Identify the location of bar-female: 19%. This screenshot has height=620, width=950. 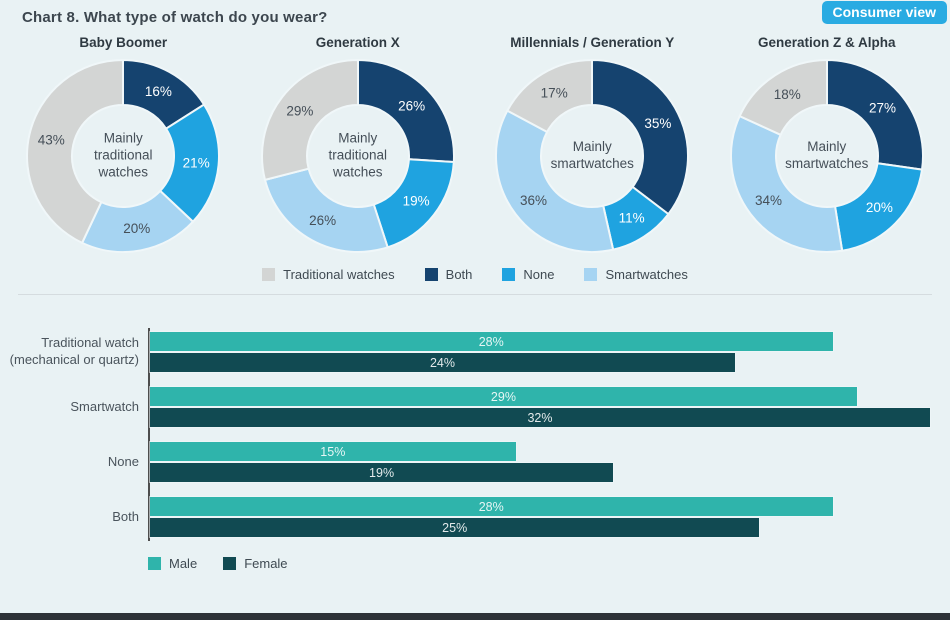
(382, 472).